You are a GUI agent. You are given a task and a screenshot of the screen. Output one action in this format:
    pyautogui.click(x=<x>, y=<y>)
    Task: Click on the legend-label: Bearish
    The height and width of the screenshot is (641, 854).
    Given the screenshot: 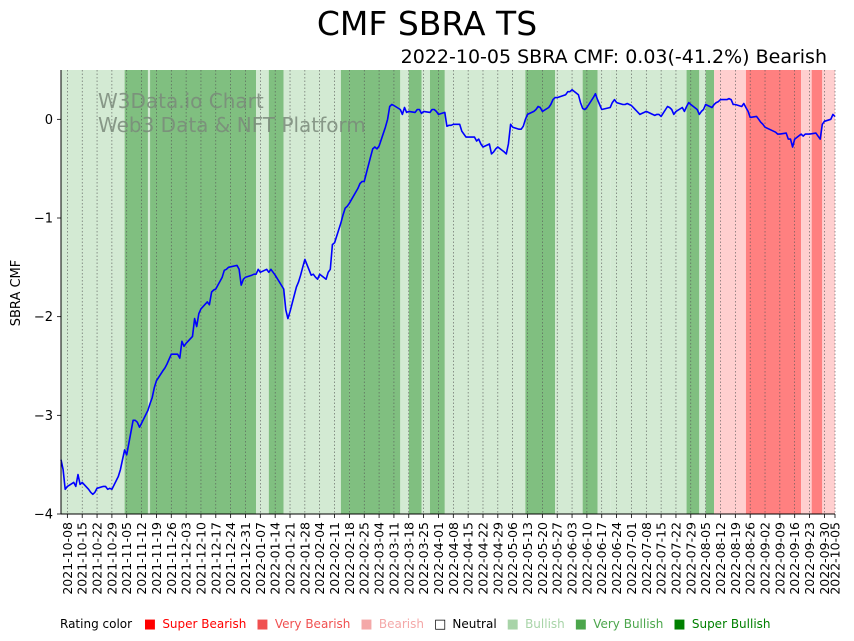 What is the action you would take?
    pyautogui.click(x=401, y=624)
    